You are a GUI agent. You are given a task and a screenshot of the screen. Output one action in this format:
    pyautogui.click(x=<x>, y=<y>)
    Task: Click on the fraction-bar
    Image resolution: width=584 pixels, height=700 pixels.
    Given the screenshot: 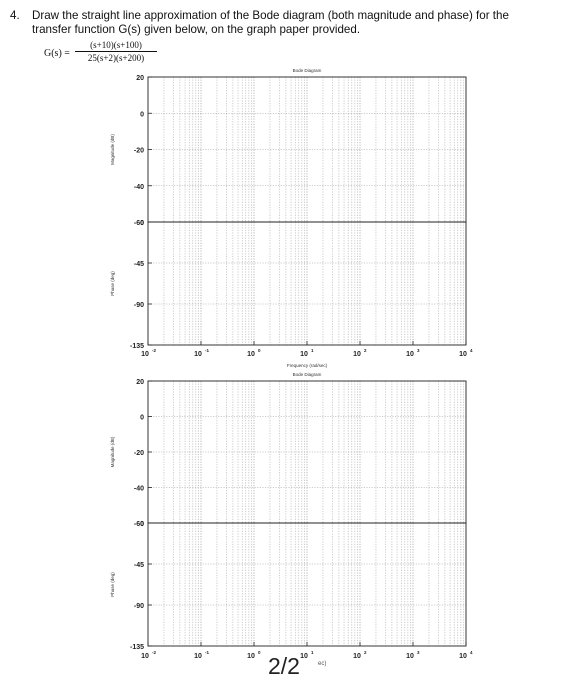 What is the action you would take?
    pyautogui.click(x=116, y=51)
    